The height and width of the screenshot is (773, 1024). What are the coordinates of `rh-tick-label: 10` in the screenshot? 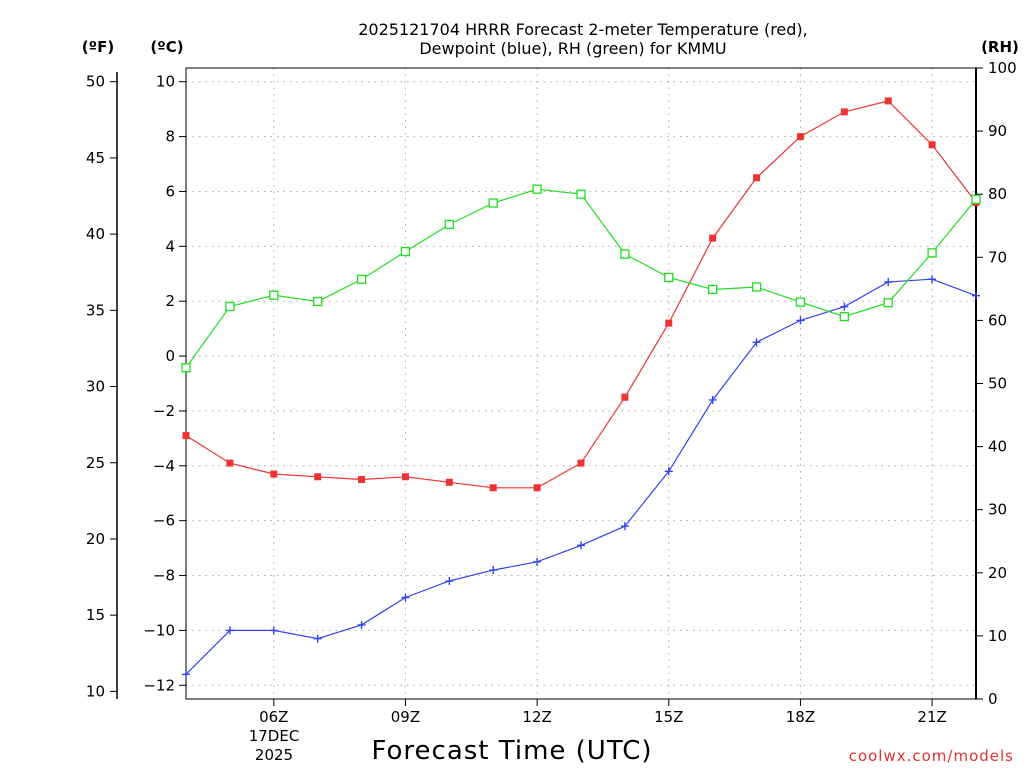 It's located at (997, 636).